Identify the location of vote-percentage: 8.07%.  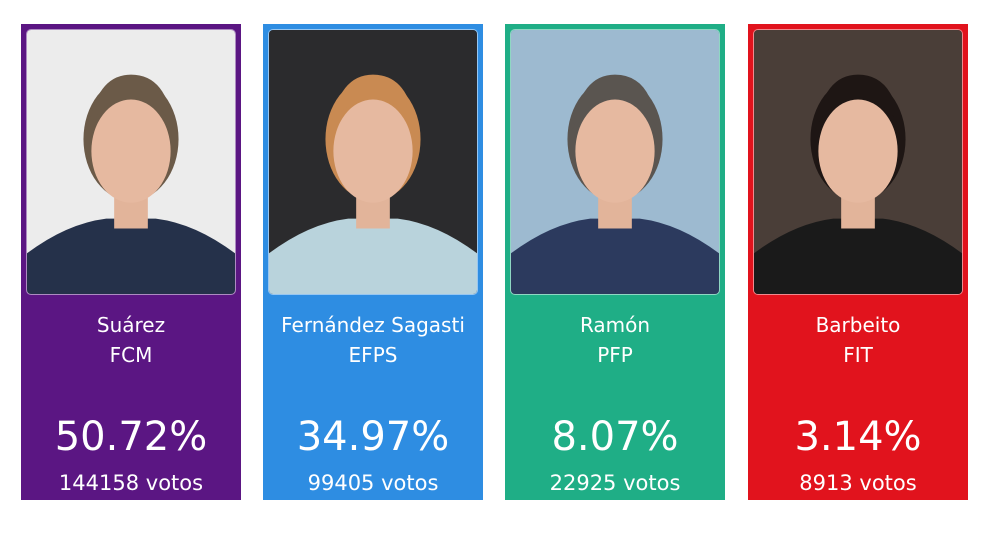
(615, 437).